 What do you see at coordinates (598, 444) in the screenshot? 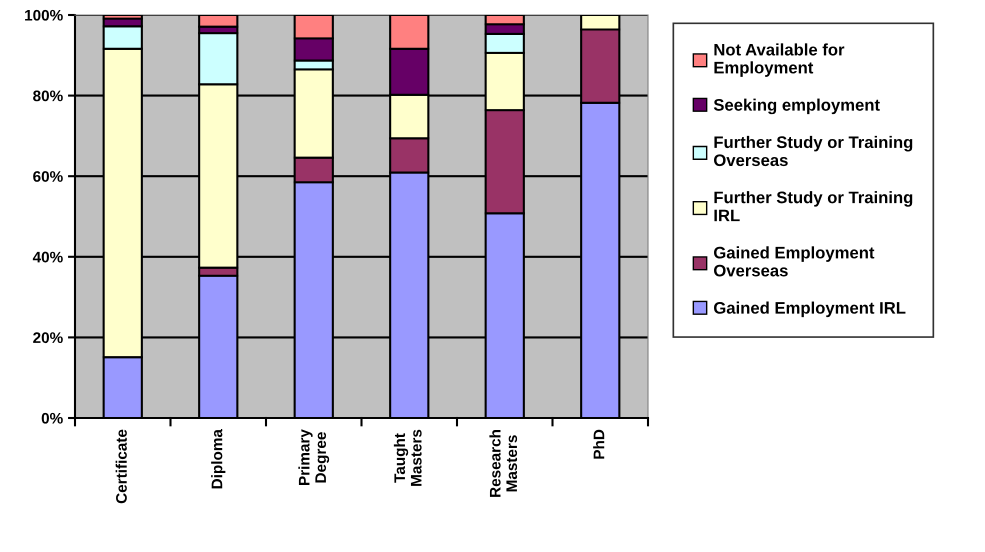
I see `x-tick-label: PhD` at bounding box center [598, 444].